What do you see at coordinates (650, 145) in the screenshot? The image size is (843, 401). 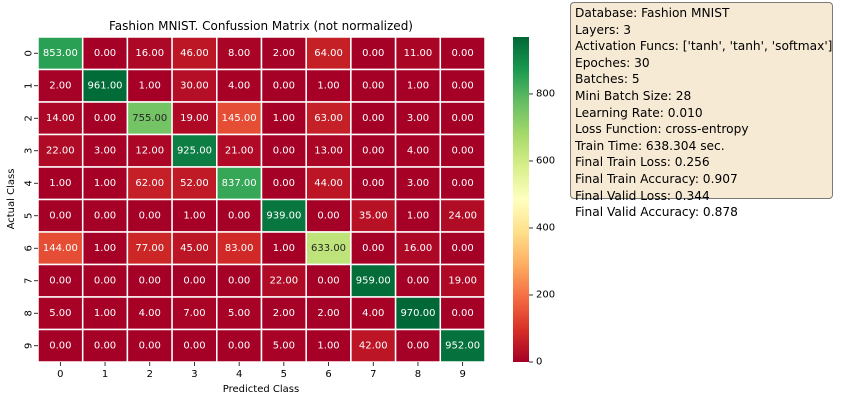 I see `info-line: Train Time: 638.304 sec.` at bounding box center [650, 145].